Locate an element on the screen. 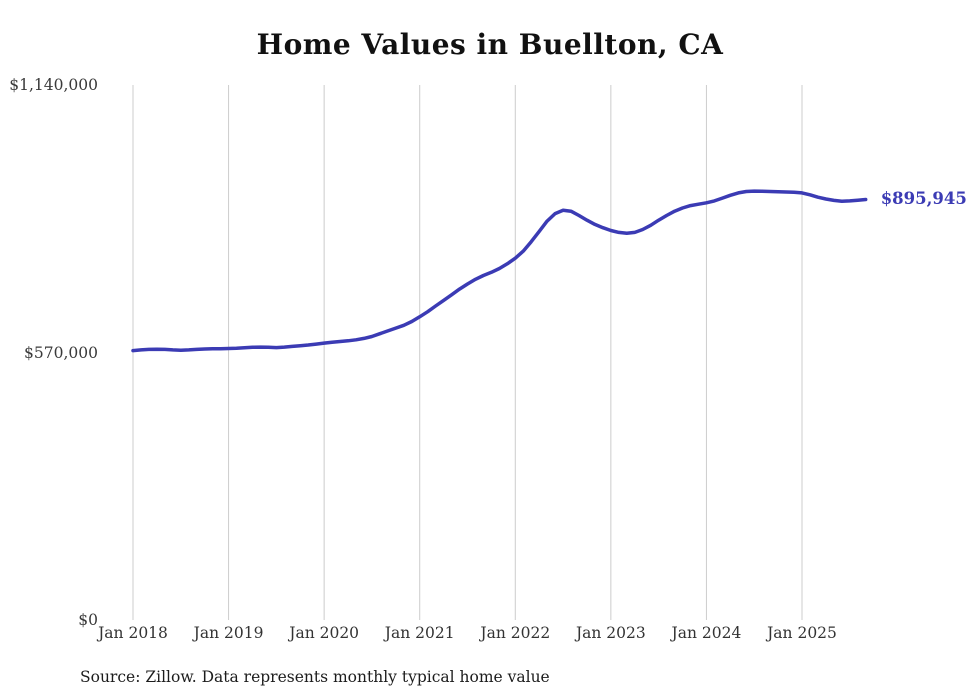 Image resolution: width=980 pixels, height=699 pixels. x-axis-tick-label: Jan 2023 is located at coordinates (610, 633).